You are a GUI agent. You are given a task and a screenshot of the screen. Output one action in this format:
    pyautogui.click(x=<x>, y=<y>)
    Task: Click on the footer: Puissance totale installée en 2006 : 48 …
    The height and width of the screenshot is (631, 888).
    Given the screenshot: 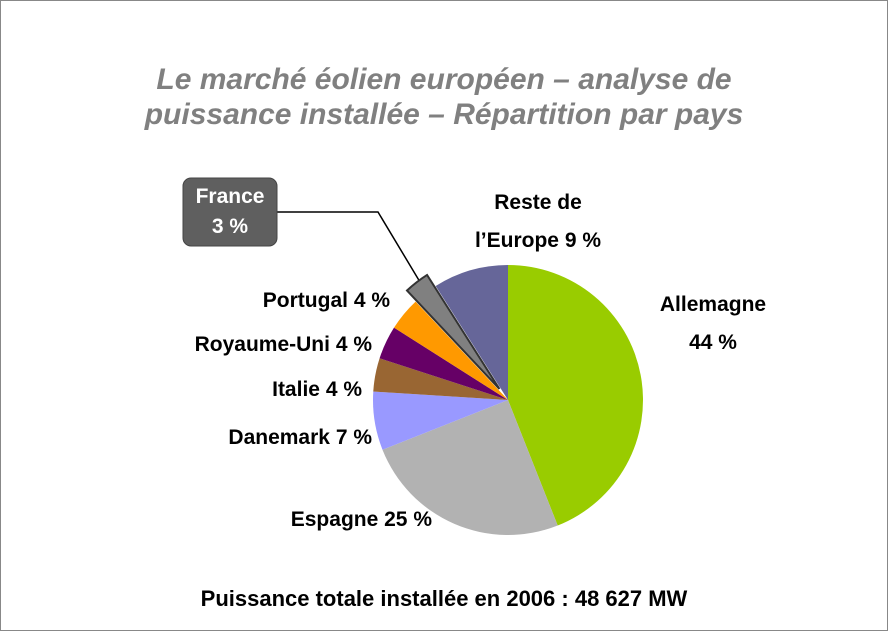 What is the action you would take?
    pyautogui.click(x=444, y=598)
    